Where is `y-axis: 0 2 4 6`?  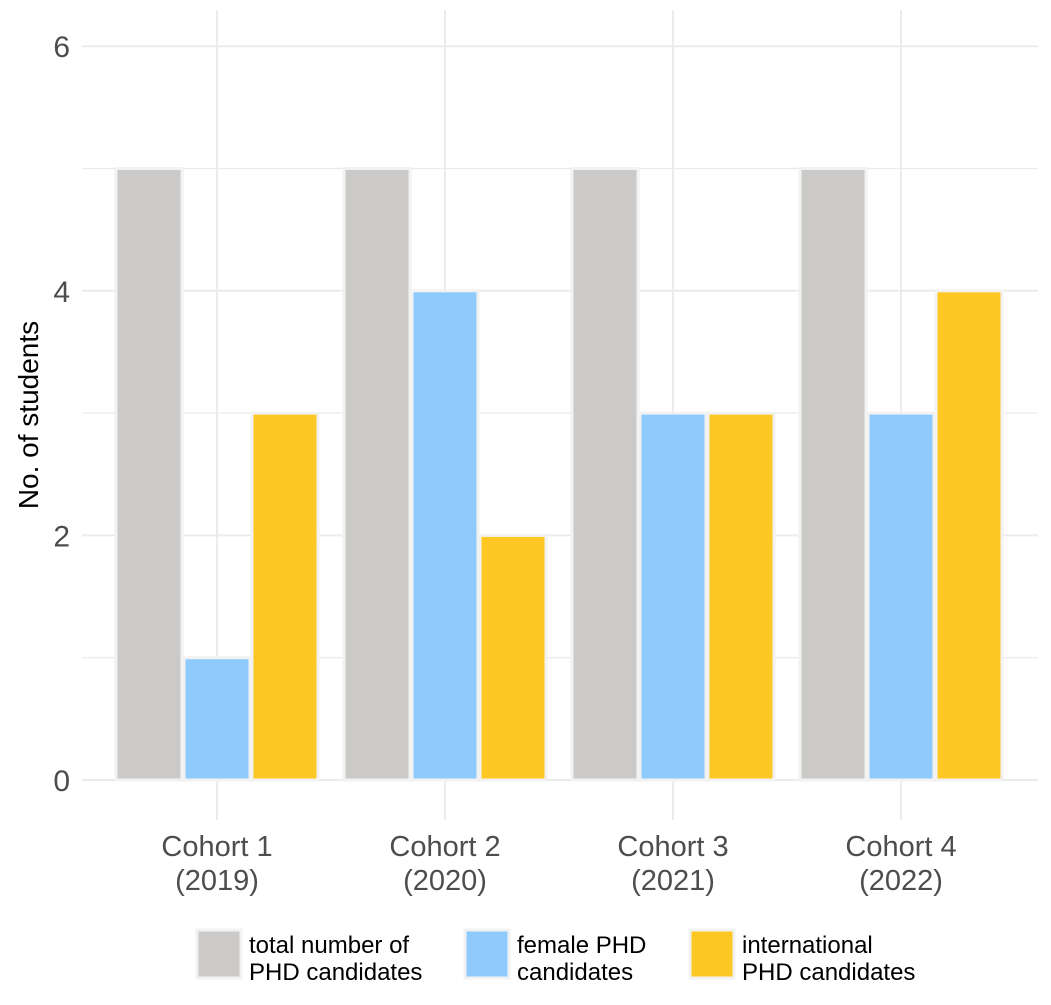
y-axis: 0 2 4 6 is located at coordinates (61, 414).